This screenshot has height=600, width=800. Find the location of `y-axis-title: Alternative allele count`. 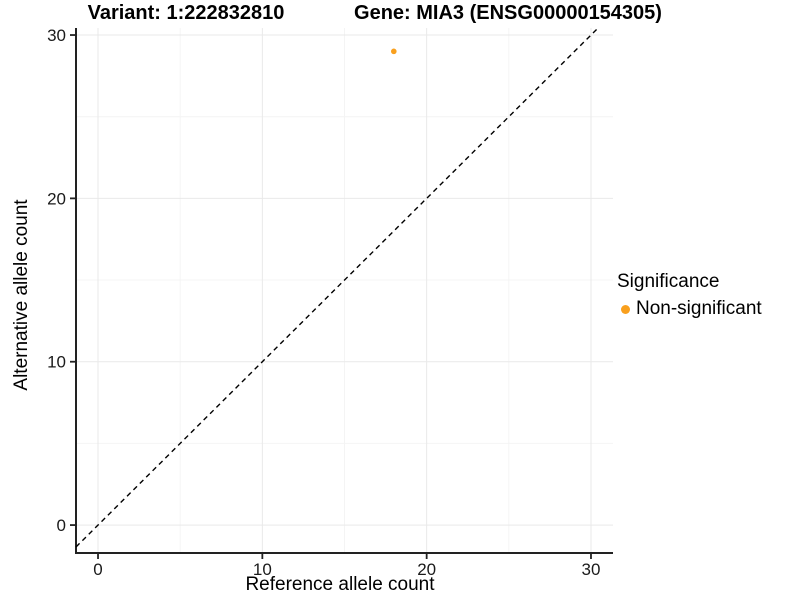

y-axis-title: Alternative allele count is located at coordinates (21, 295).